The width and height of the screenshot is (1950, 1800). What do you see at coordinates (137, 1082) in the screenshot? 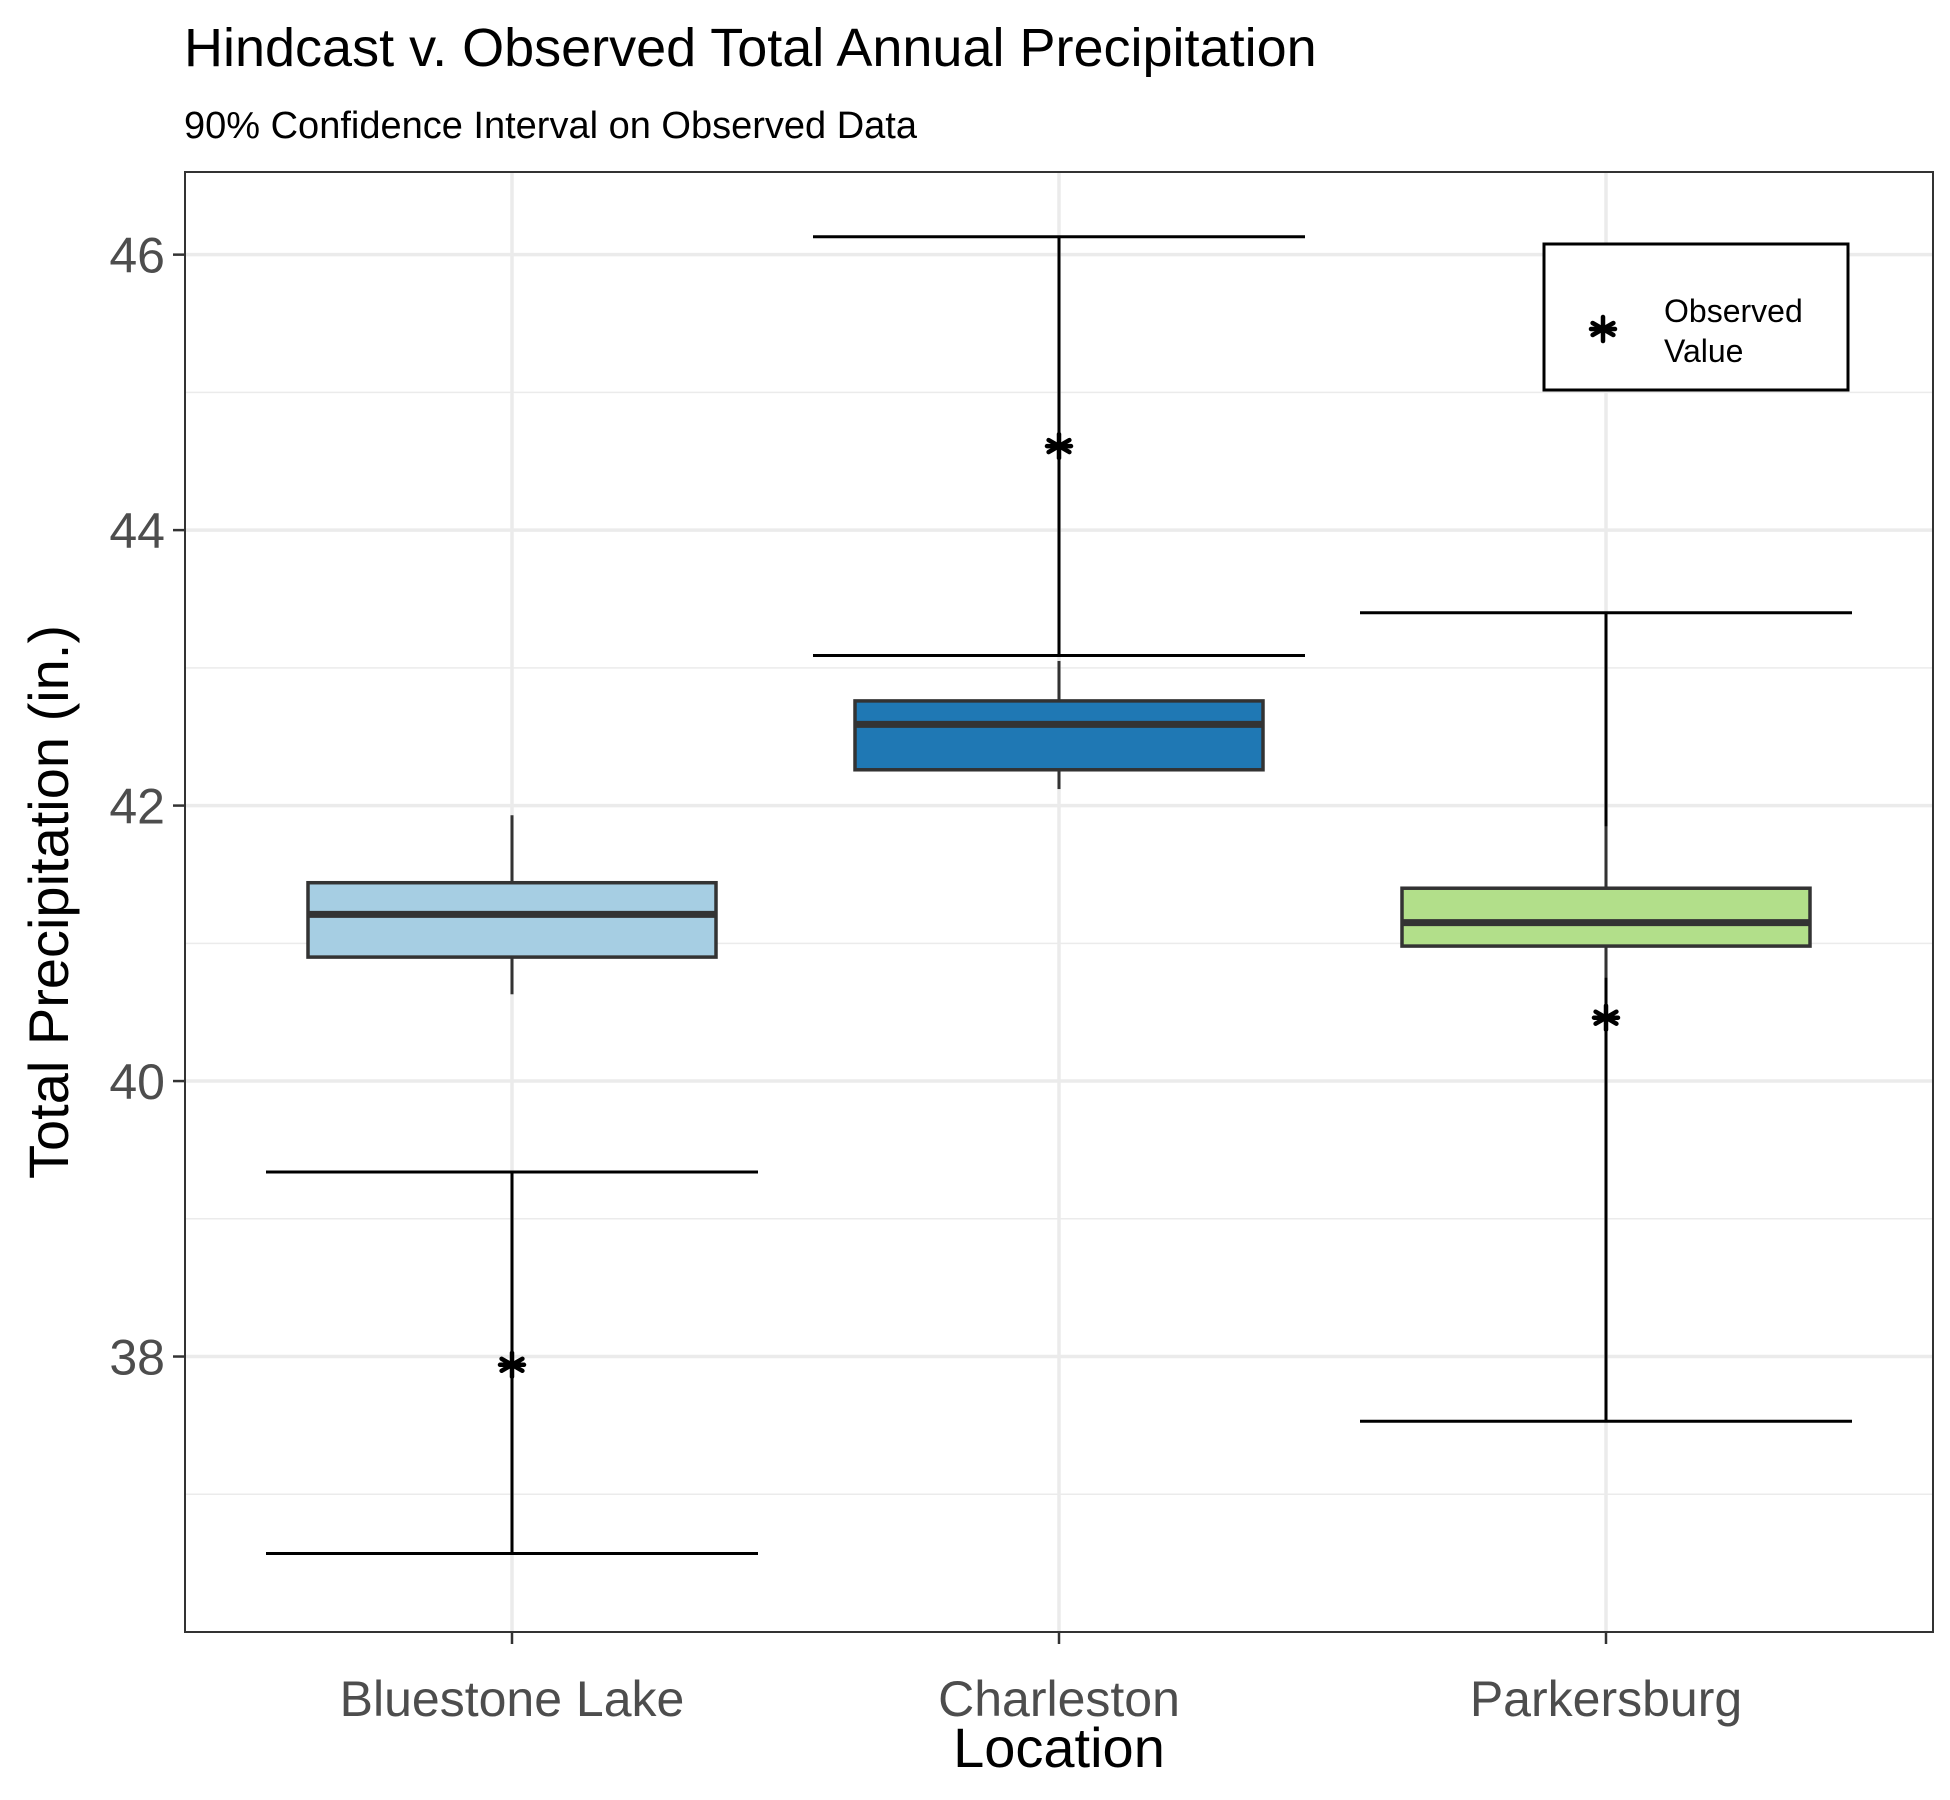
I see `y-tick-label: 40` at bounding box center [137, 1082].